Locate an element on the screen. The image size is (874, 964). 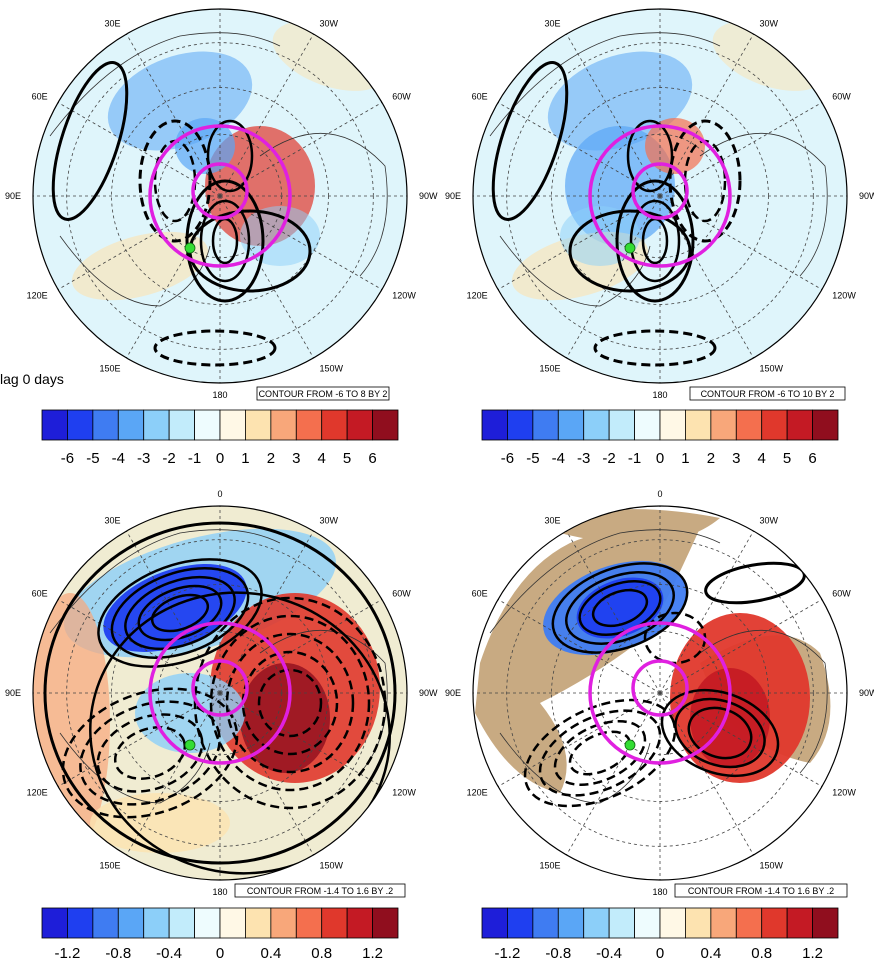
colorbar: -6 -5 -4 -3 -2 -1 0 1 2 3 4 5 6 is located at coordinates (220, 438).